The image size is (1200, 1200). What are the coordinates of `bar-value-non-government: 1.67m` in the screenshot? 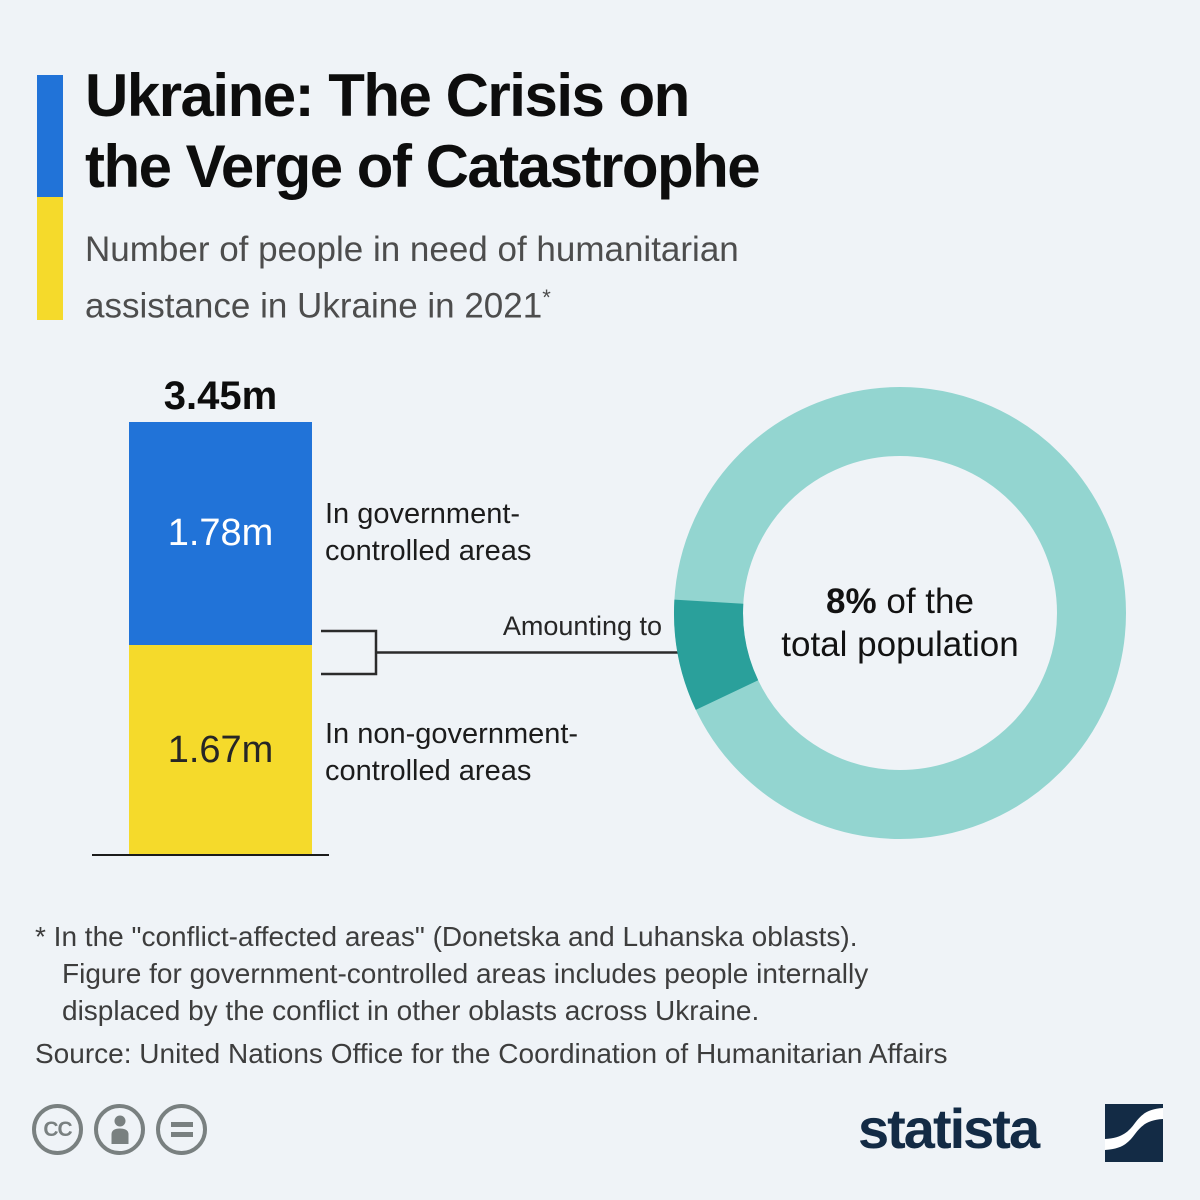 It's located at (220, 749).